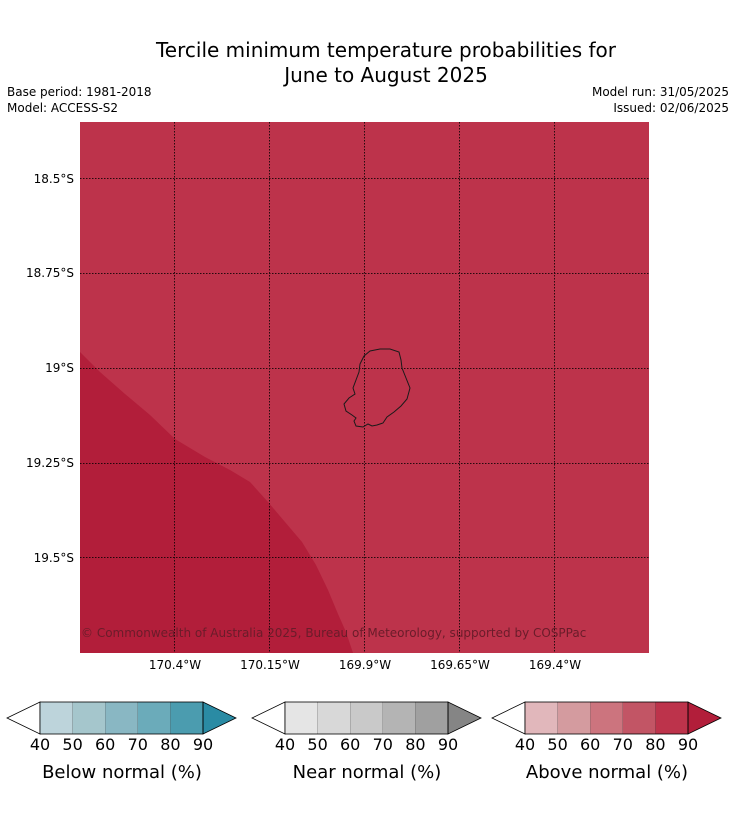  What do you see at coordinates (607, 772) in the screenshot?
I see `above-normal-title: Above normal (%)` at bounding box center [607, 772].